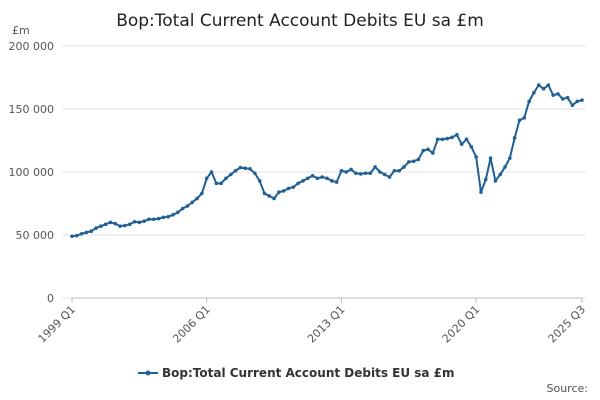  What do you see at coordinates (32, 46) in the screenshot?
I see `y-tick-label: 200 000` at bounding box center [32, 46].